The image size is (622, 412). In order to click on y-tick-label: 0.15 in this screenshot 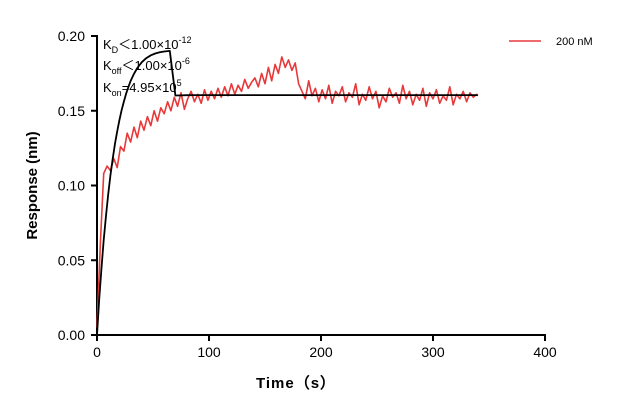, I will do `click(71, 111)`.